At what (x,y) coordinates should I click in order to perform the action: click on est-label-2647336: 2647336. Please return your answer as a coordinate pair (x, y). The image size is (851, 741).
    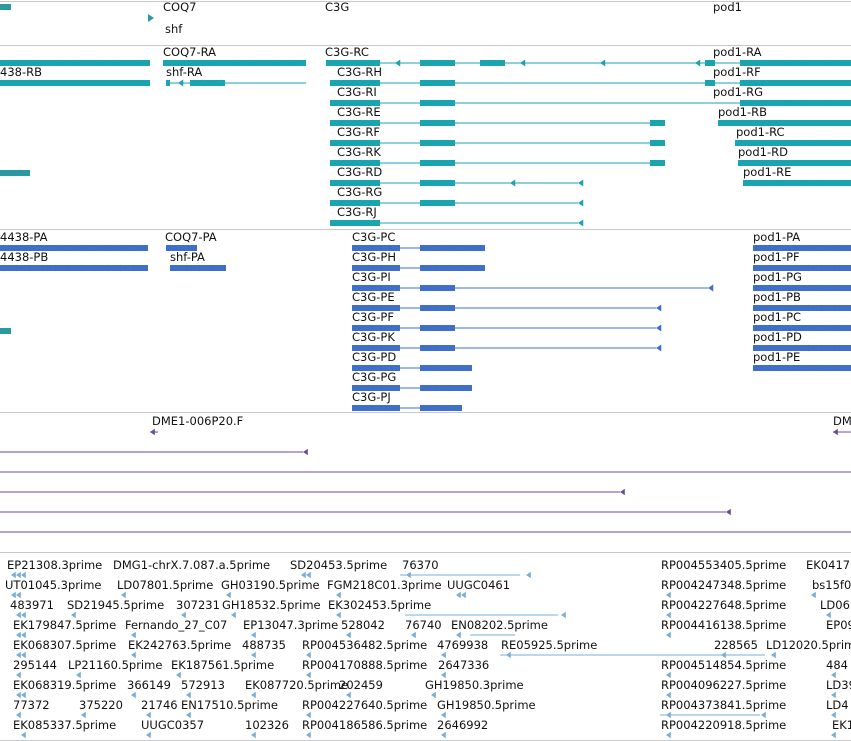
    Looking at the image, I should click on (464, 665).